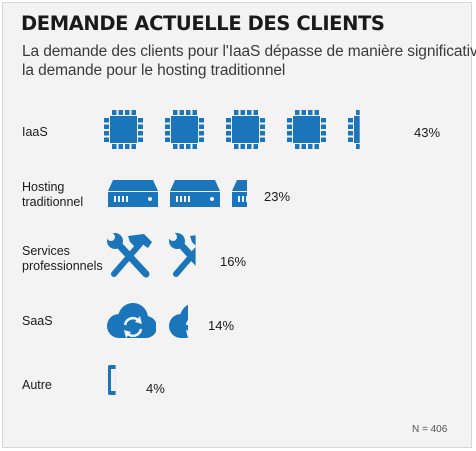 This screenshot has width=476, height=451. What do you see at coordinates (277, 196) in the screenshot?
I see `value-label-hosting: 23%` at bounding box center [277, 196].